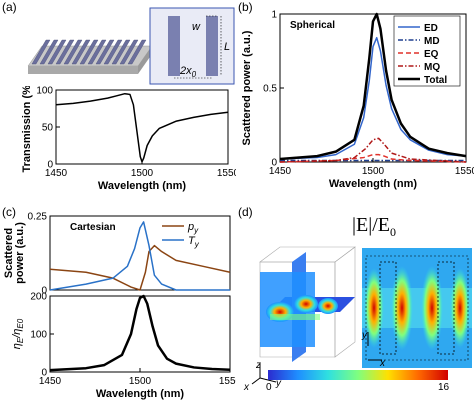  Describe the element at coordinates (269, 387) in the screenshot. I see `colorbar-min-label: 0` at that location.